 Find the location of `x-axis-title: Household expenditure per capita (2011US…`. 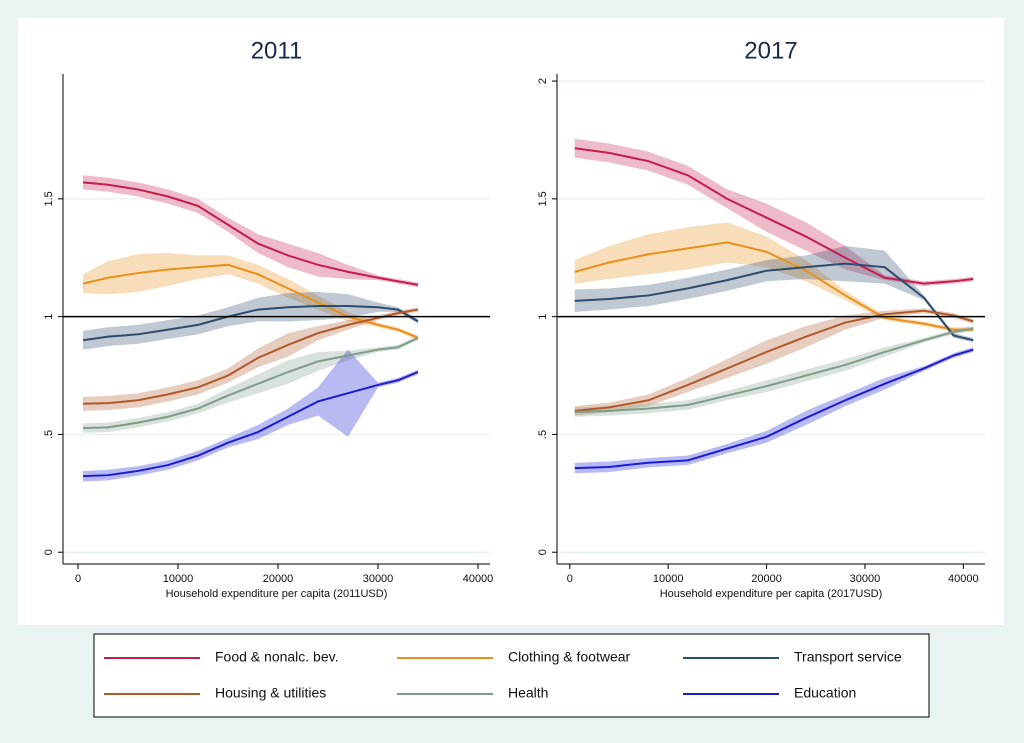

x-axis-title: Household expenditure per capita (2011US… is located at coordinates (277, 594).